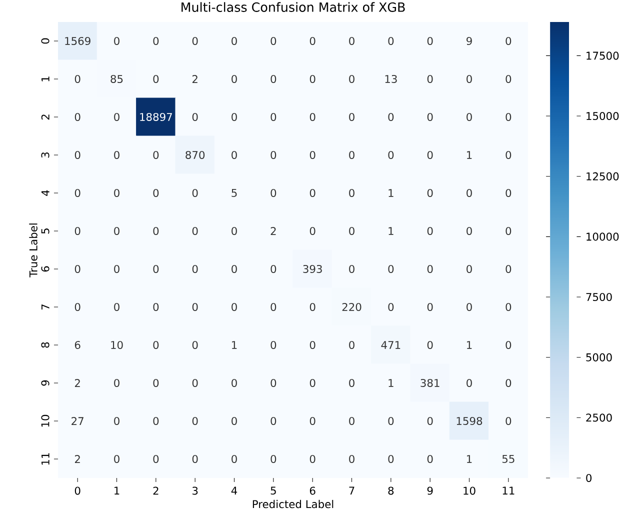 This screenshot has height=530, width=632. I want to click on x-tick-label: 7, so click(351, 490).